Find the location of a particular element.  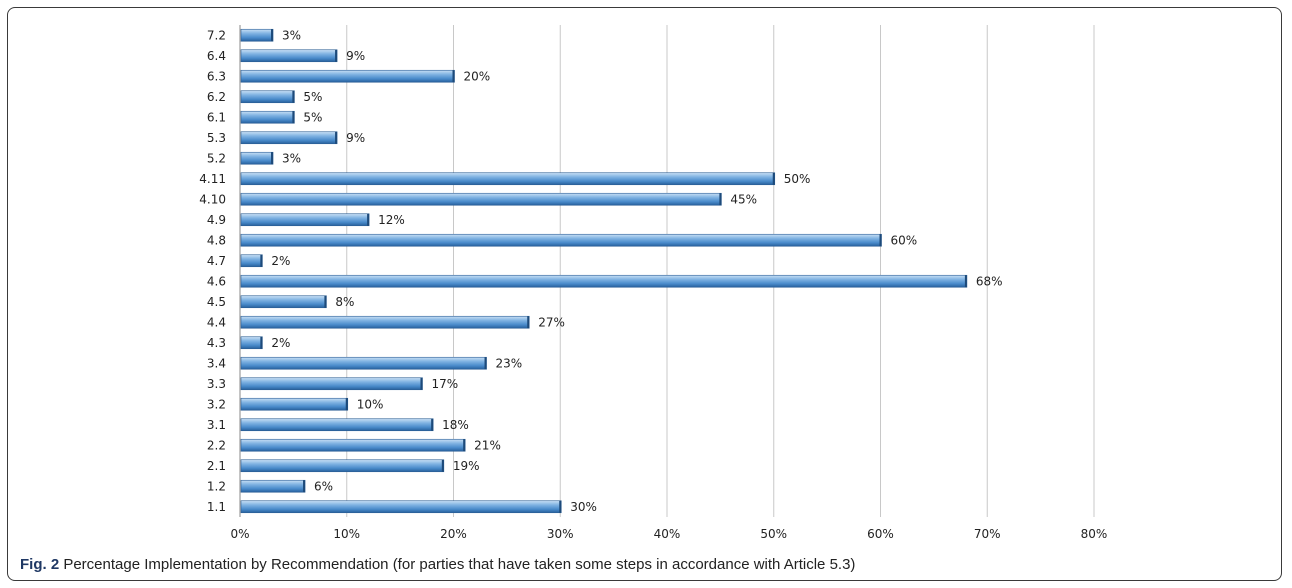

y-tick-label: 4.4 is located at coordinates (216, 322).